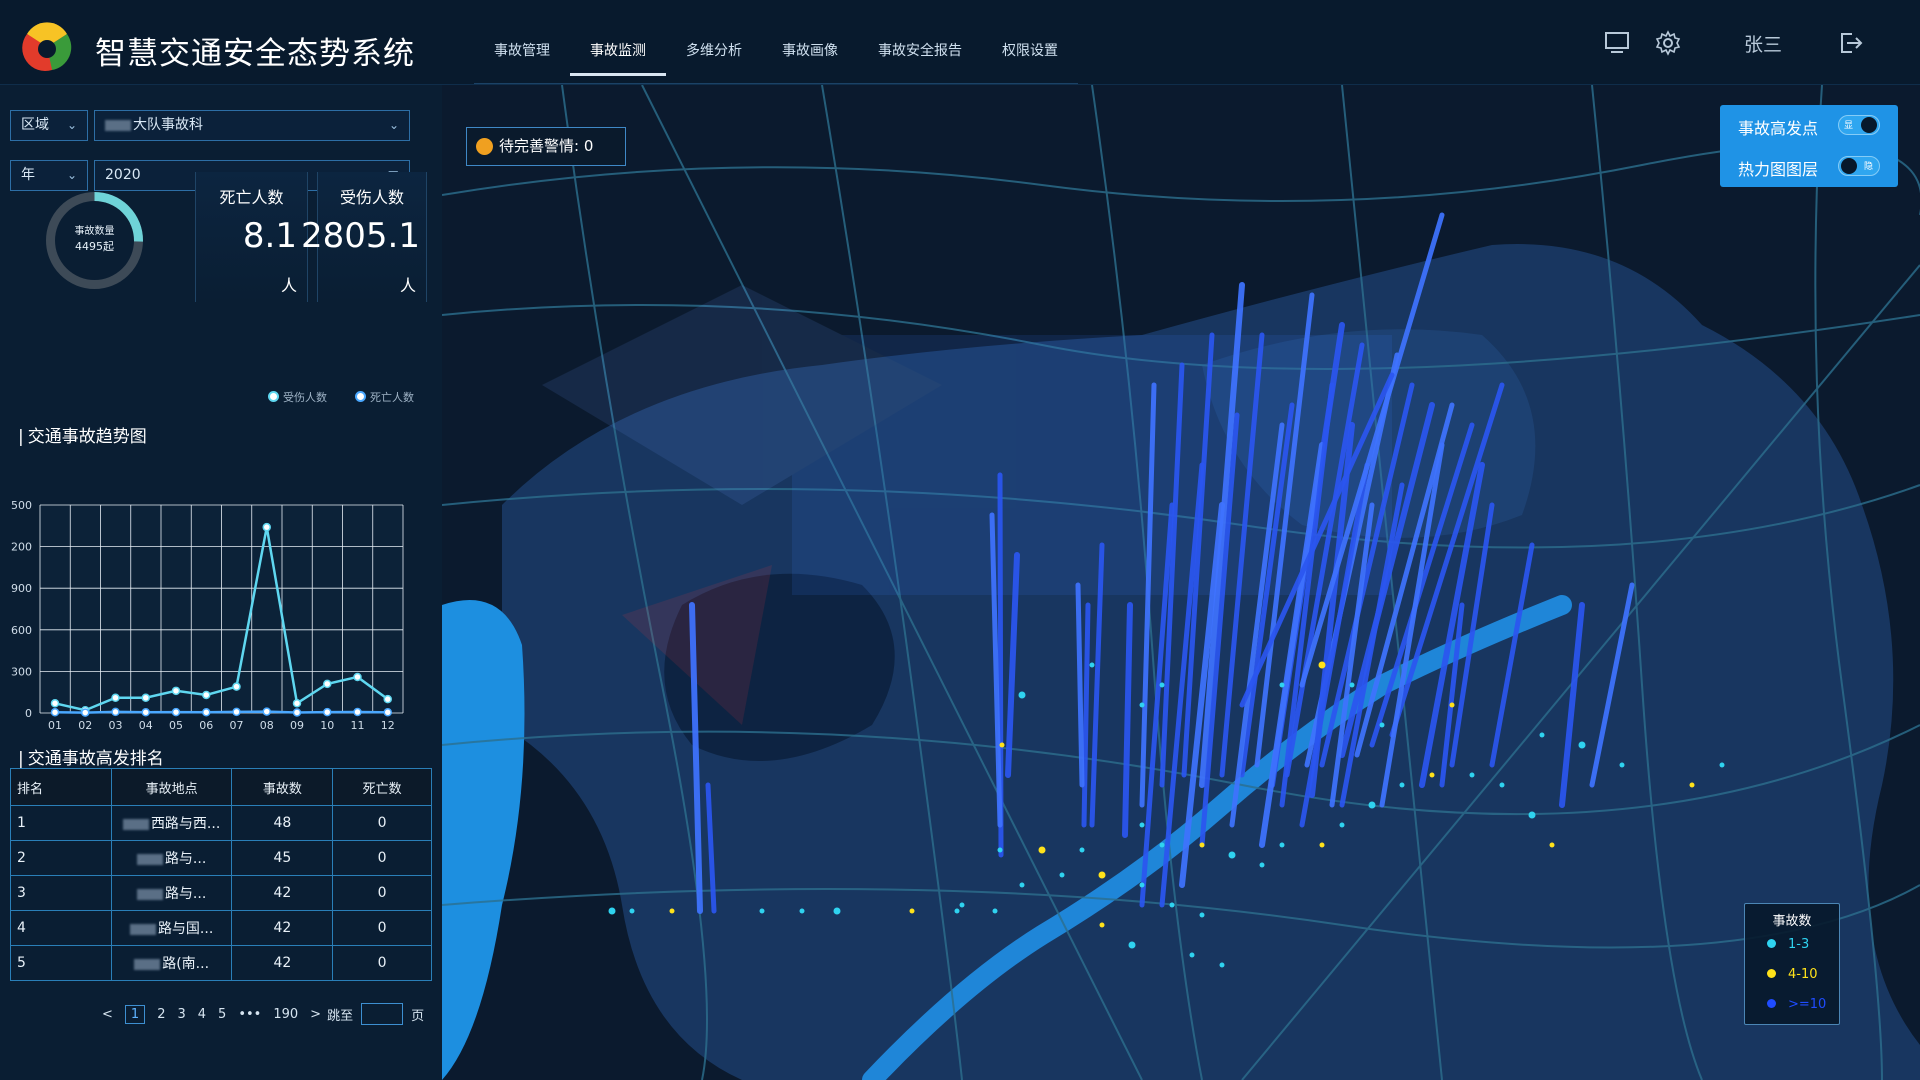 The width and height of the screenshot is (1920, 1080). Describe the element at coordinates (221, 893) in the screenshot. I see `table-row: 3 路与... 42 0` at that location.